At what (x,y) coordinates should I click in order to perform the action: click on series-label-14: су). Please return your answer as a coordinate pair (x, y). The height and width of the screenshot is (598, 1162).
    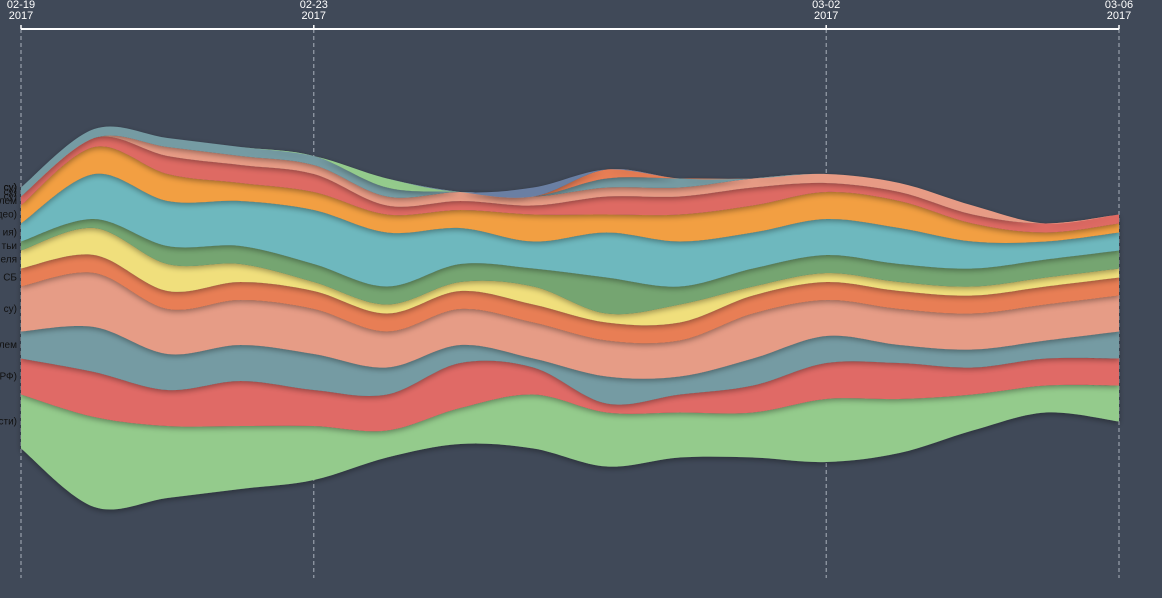
    Looking at the image, I should click on (10, 188).